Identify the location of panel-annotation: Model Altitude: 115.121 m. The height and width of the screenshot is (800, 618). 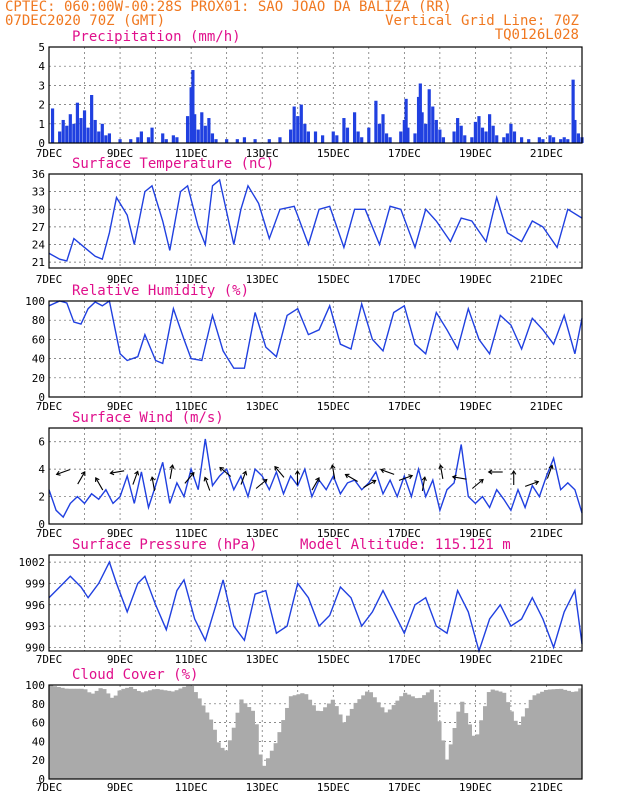
(405, 545).